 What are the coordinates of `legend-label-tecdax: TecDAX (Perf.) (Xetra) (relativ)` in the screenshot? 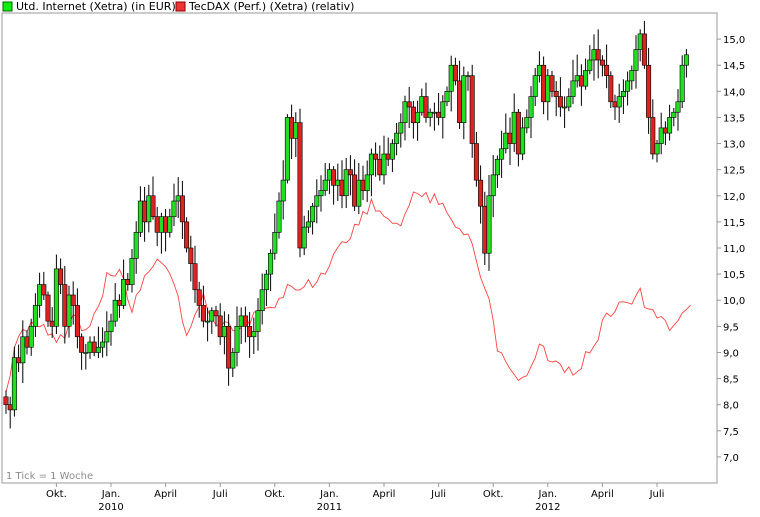 It's located at (271, 6).